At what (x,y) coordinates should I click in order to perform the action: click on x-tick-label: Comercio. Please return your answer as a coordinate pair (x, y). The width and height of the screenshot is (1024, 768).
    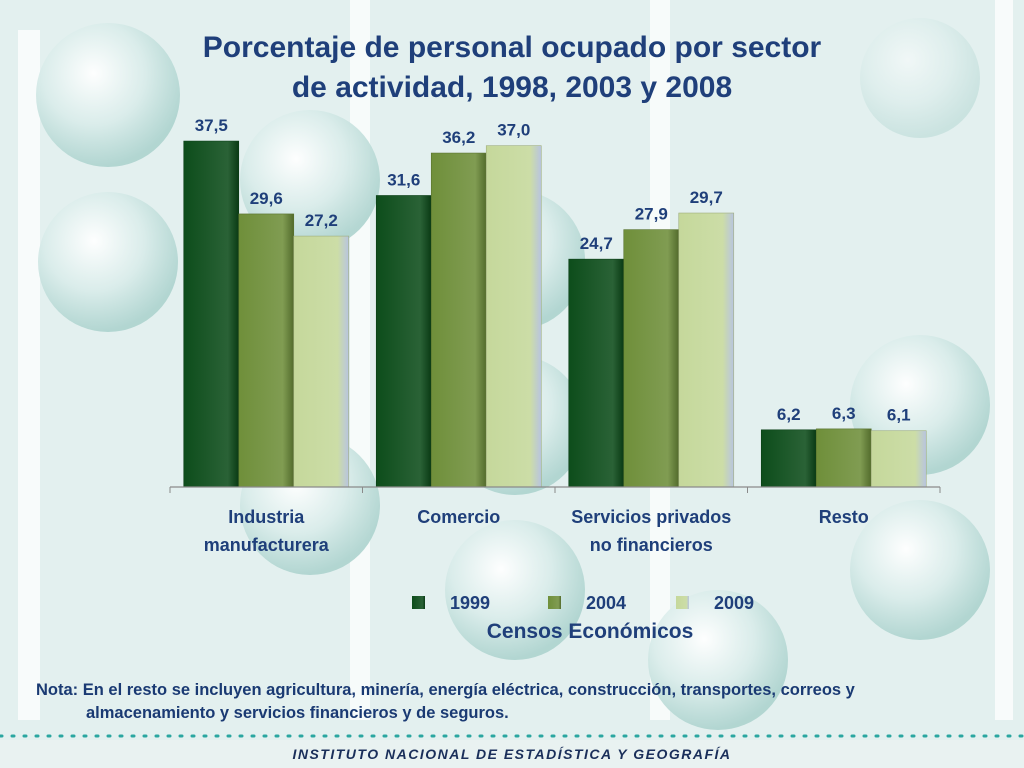
    Looking at the image, I should click on (458, 517).